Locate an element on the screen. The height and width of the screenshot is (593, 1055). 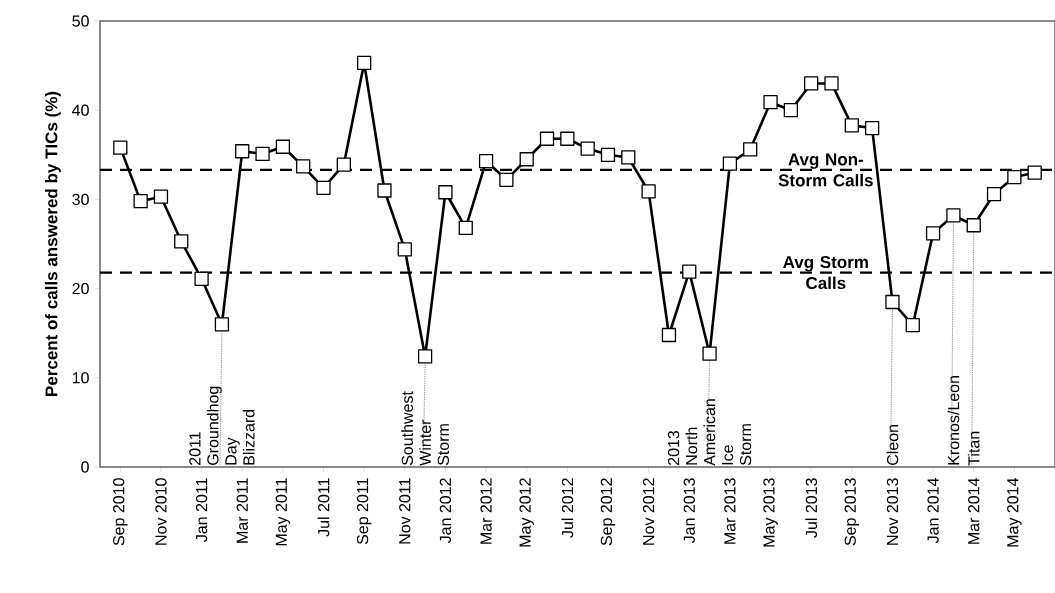
x-tick-label: Mar 2014 is located at coordinates (974, 511).